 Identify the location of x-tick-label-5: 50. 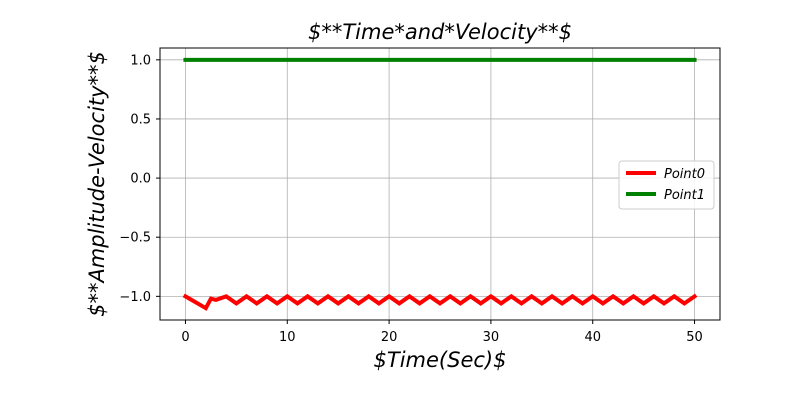
(694, 337).